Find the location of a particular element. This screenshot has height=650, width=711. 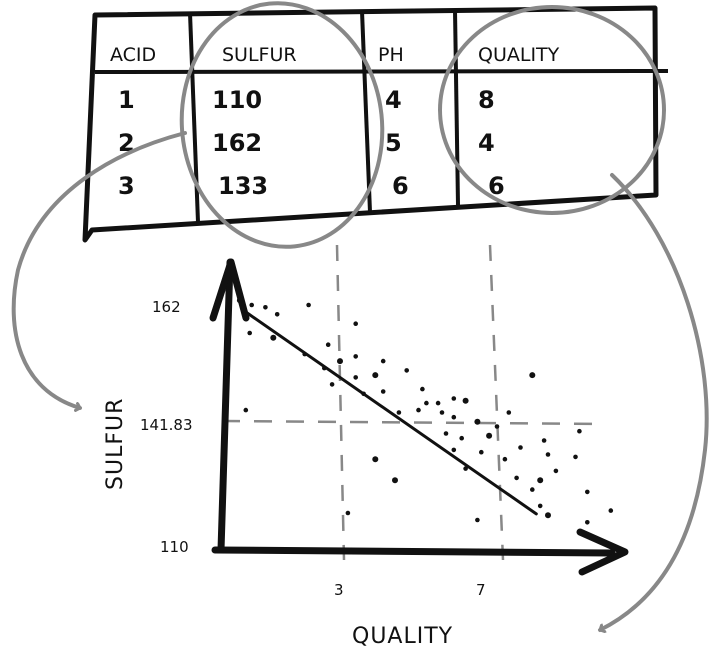

quality-3-guide-line is located at coordinates (340, 402).